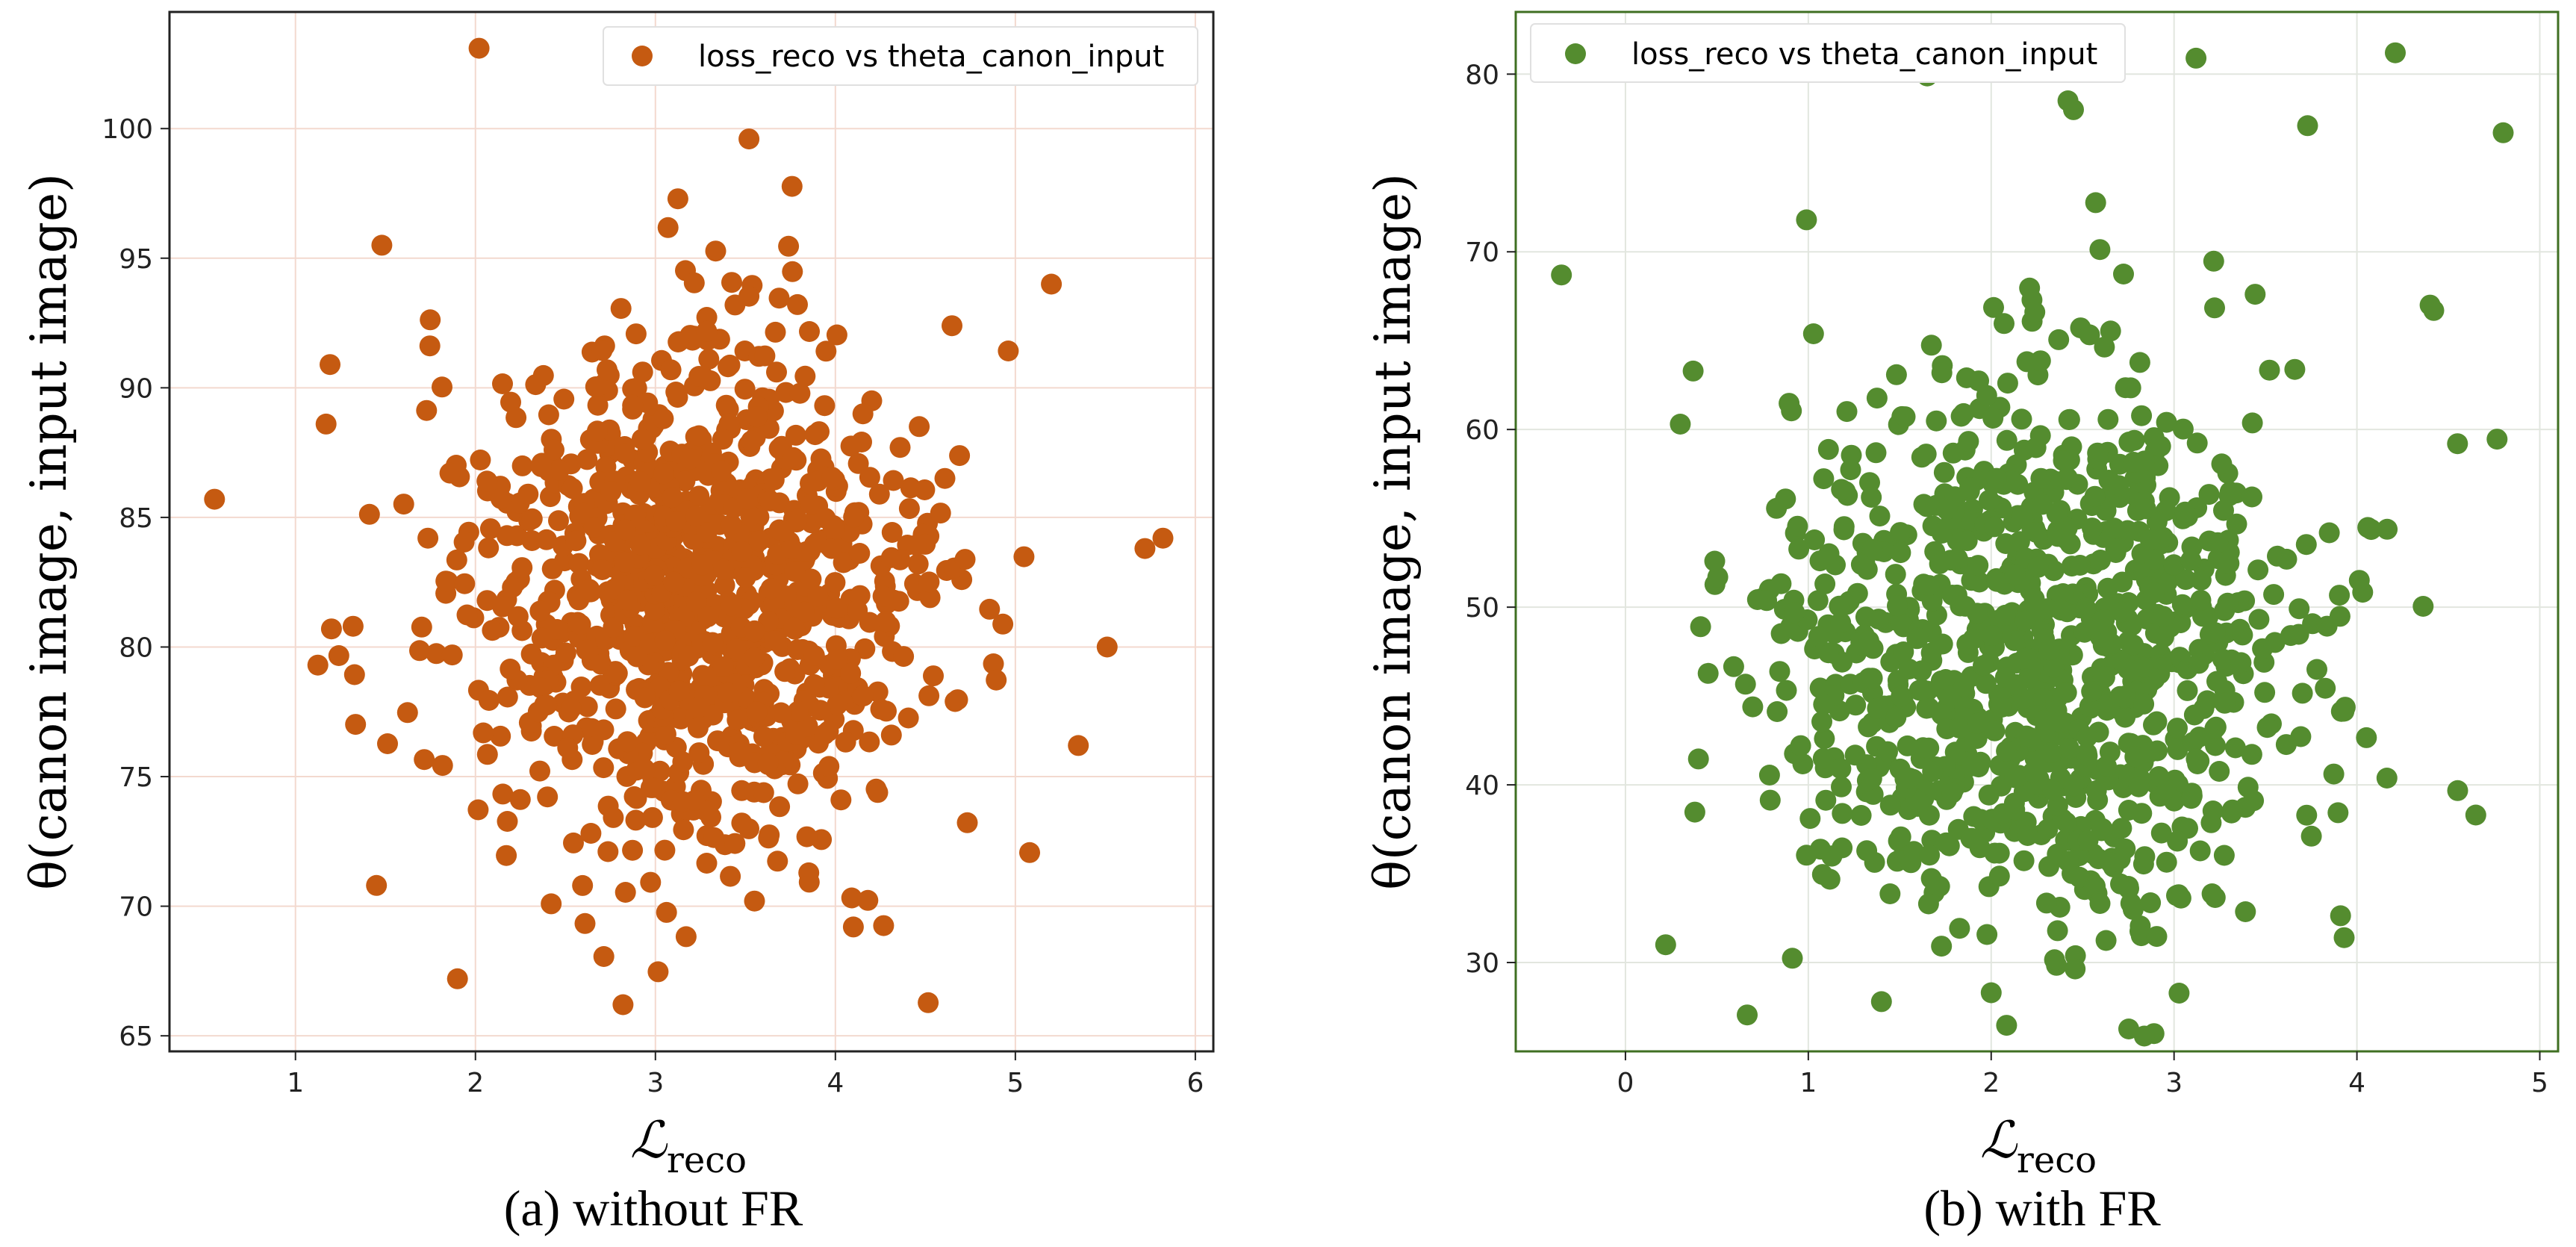 The image size is (2576, 1247). Describe the element at coordinates (475, 1083) in the screenshot. I see `x-tick-label: 2` at that location.